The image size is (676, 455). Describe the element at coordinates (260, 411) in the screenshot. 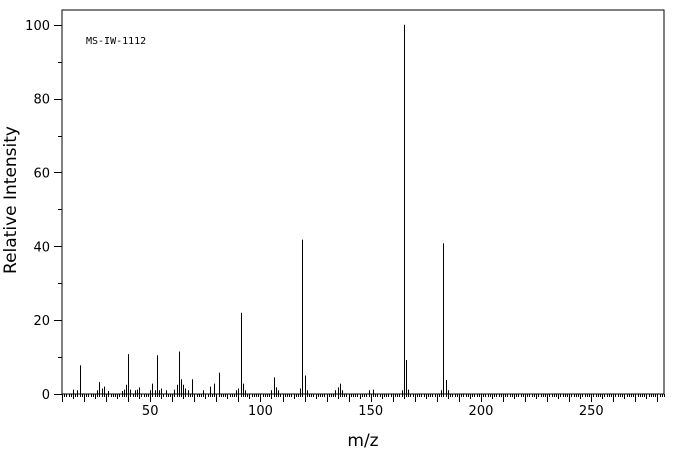

I see `x-tick-label: 100` at that location.